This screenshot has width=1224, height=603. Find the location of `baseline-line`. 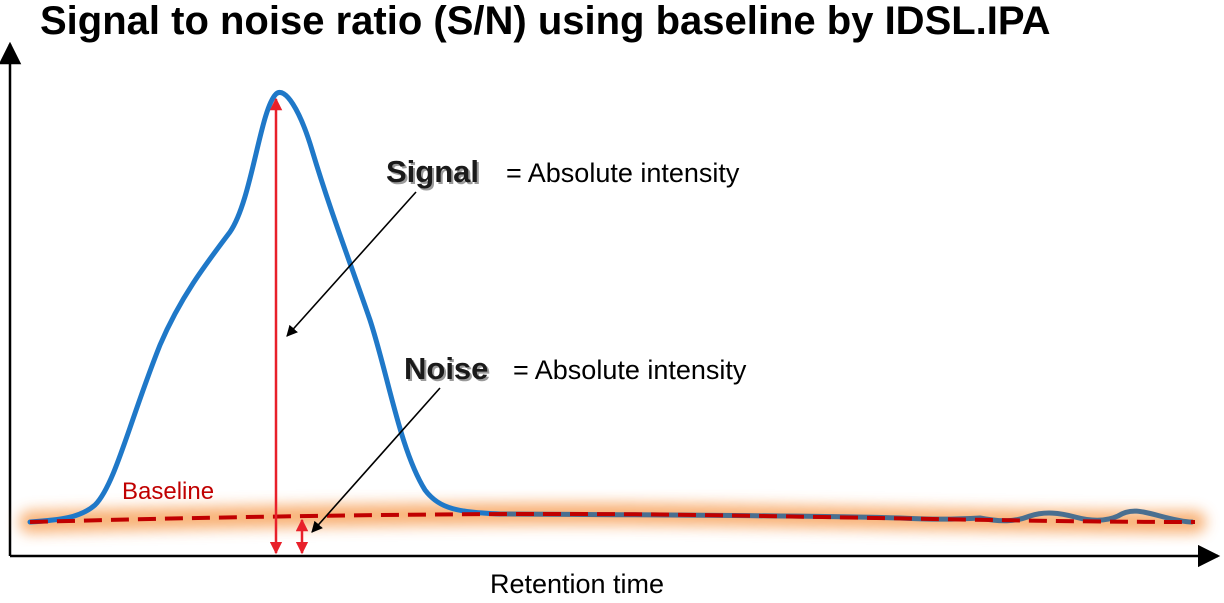

baseline-line is located at coordinates (612, 517).